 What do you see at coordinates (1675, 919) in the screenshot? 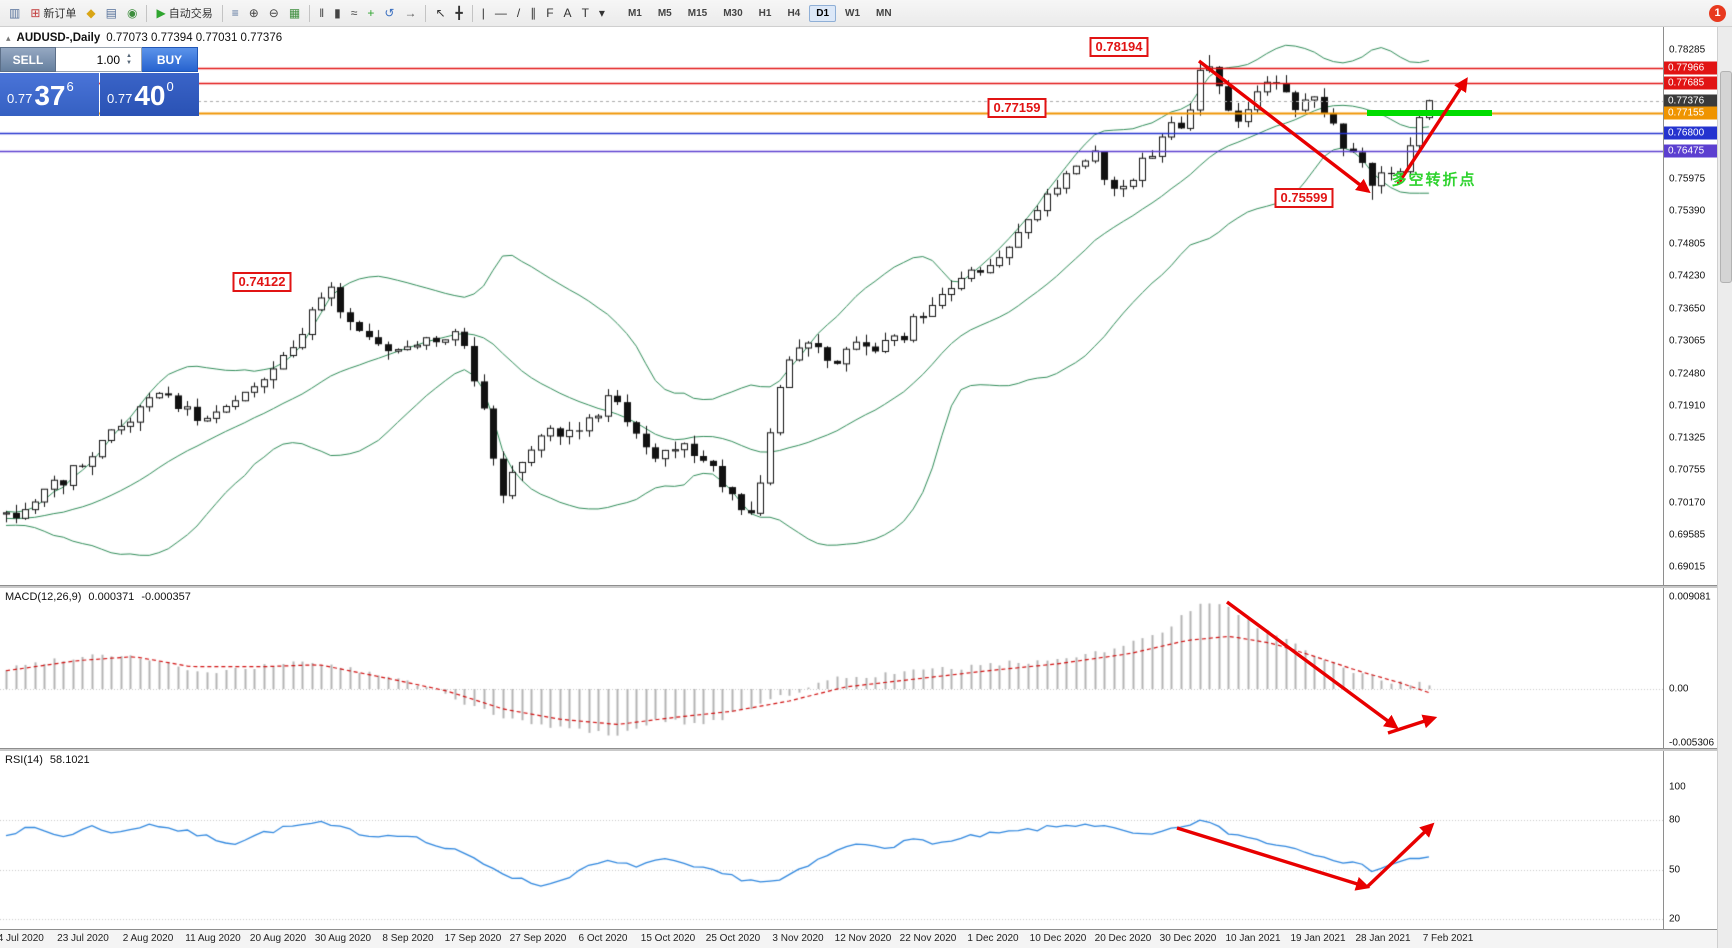
I see `rsi-axis-label: 20` at bounding box center [1675, 919].